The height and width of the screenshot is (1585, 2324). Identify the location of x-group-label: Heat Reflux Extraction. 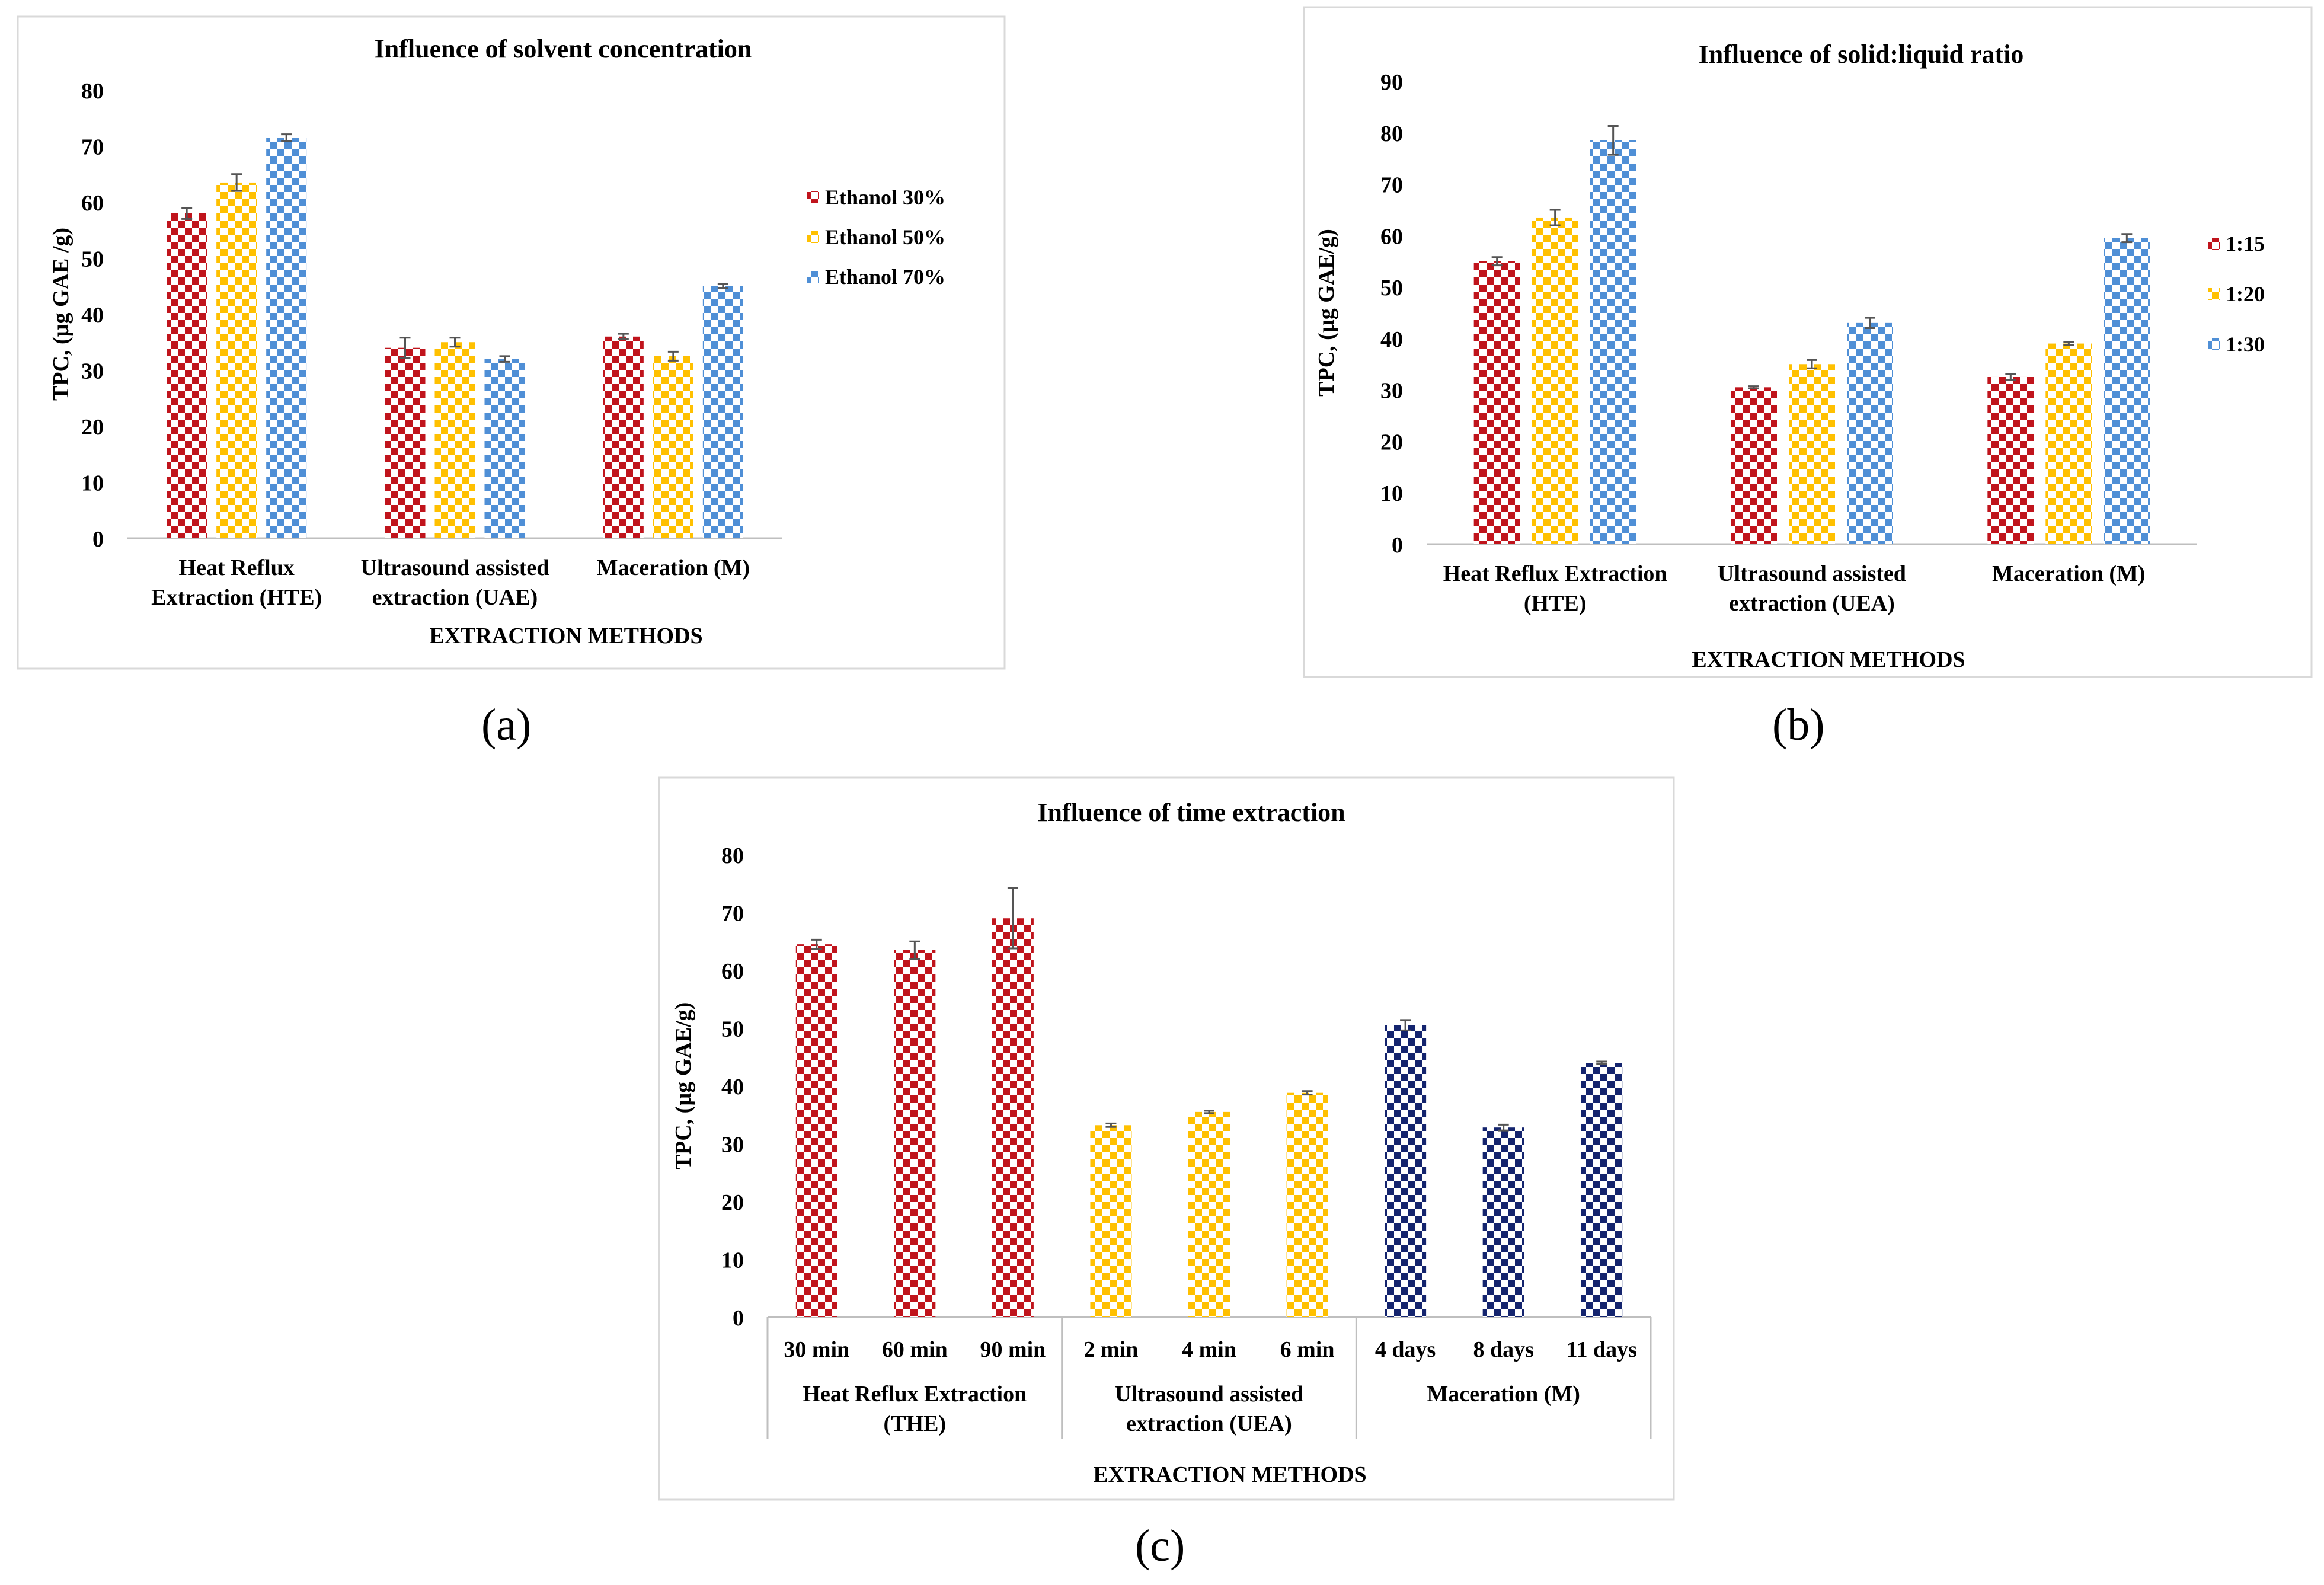
(915, 1394).